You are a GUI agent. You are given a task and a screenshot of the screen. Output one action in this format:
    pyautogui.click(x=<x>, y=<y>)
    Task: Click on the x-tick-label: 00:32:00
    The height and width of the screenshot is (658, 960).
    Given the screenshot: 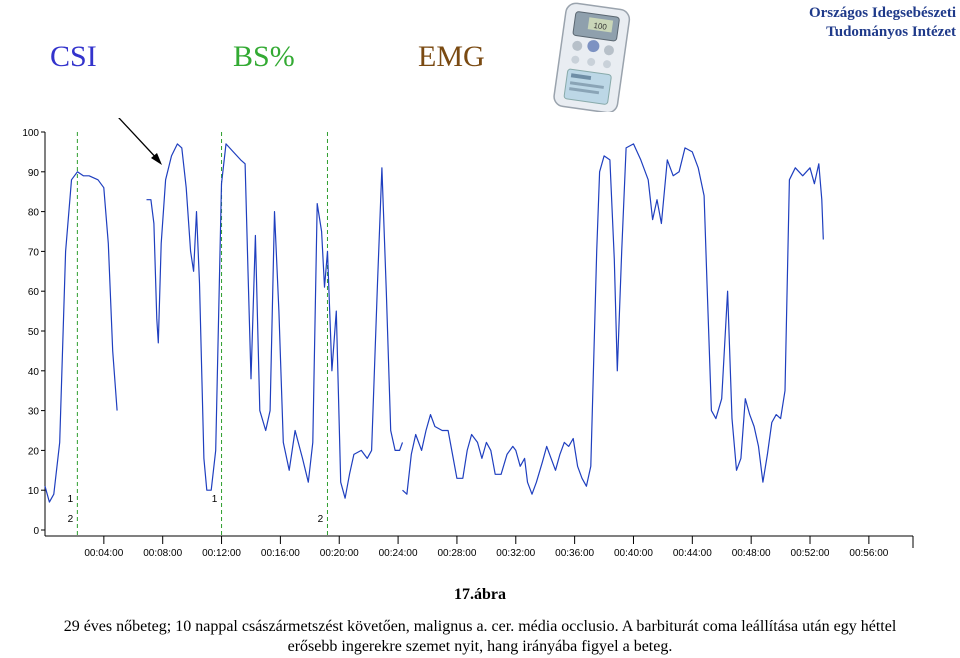 What is the action you would take?
    pyautogui.click(x=515, y=553)
    